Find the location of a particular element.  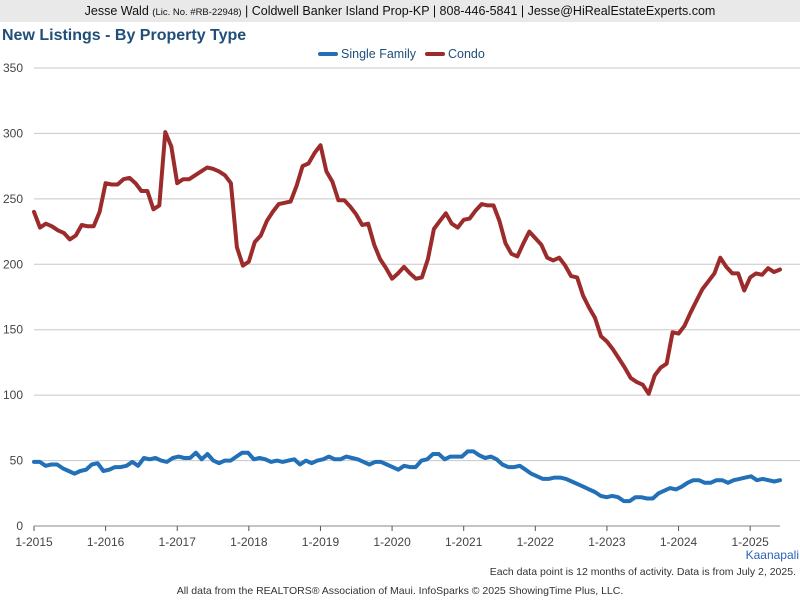

y-tick-label-50: 50 is located at coordinates (17, 461).